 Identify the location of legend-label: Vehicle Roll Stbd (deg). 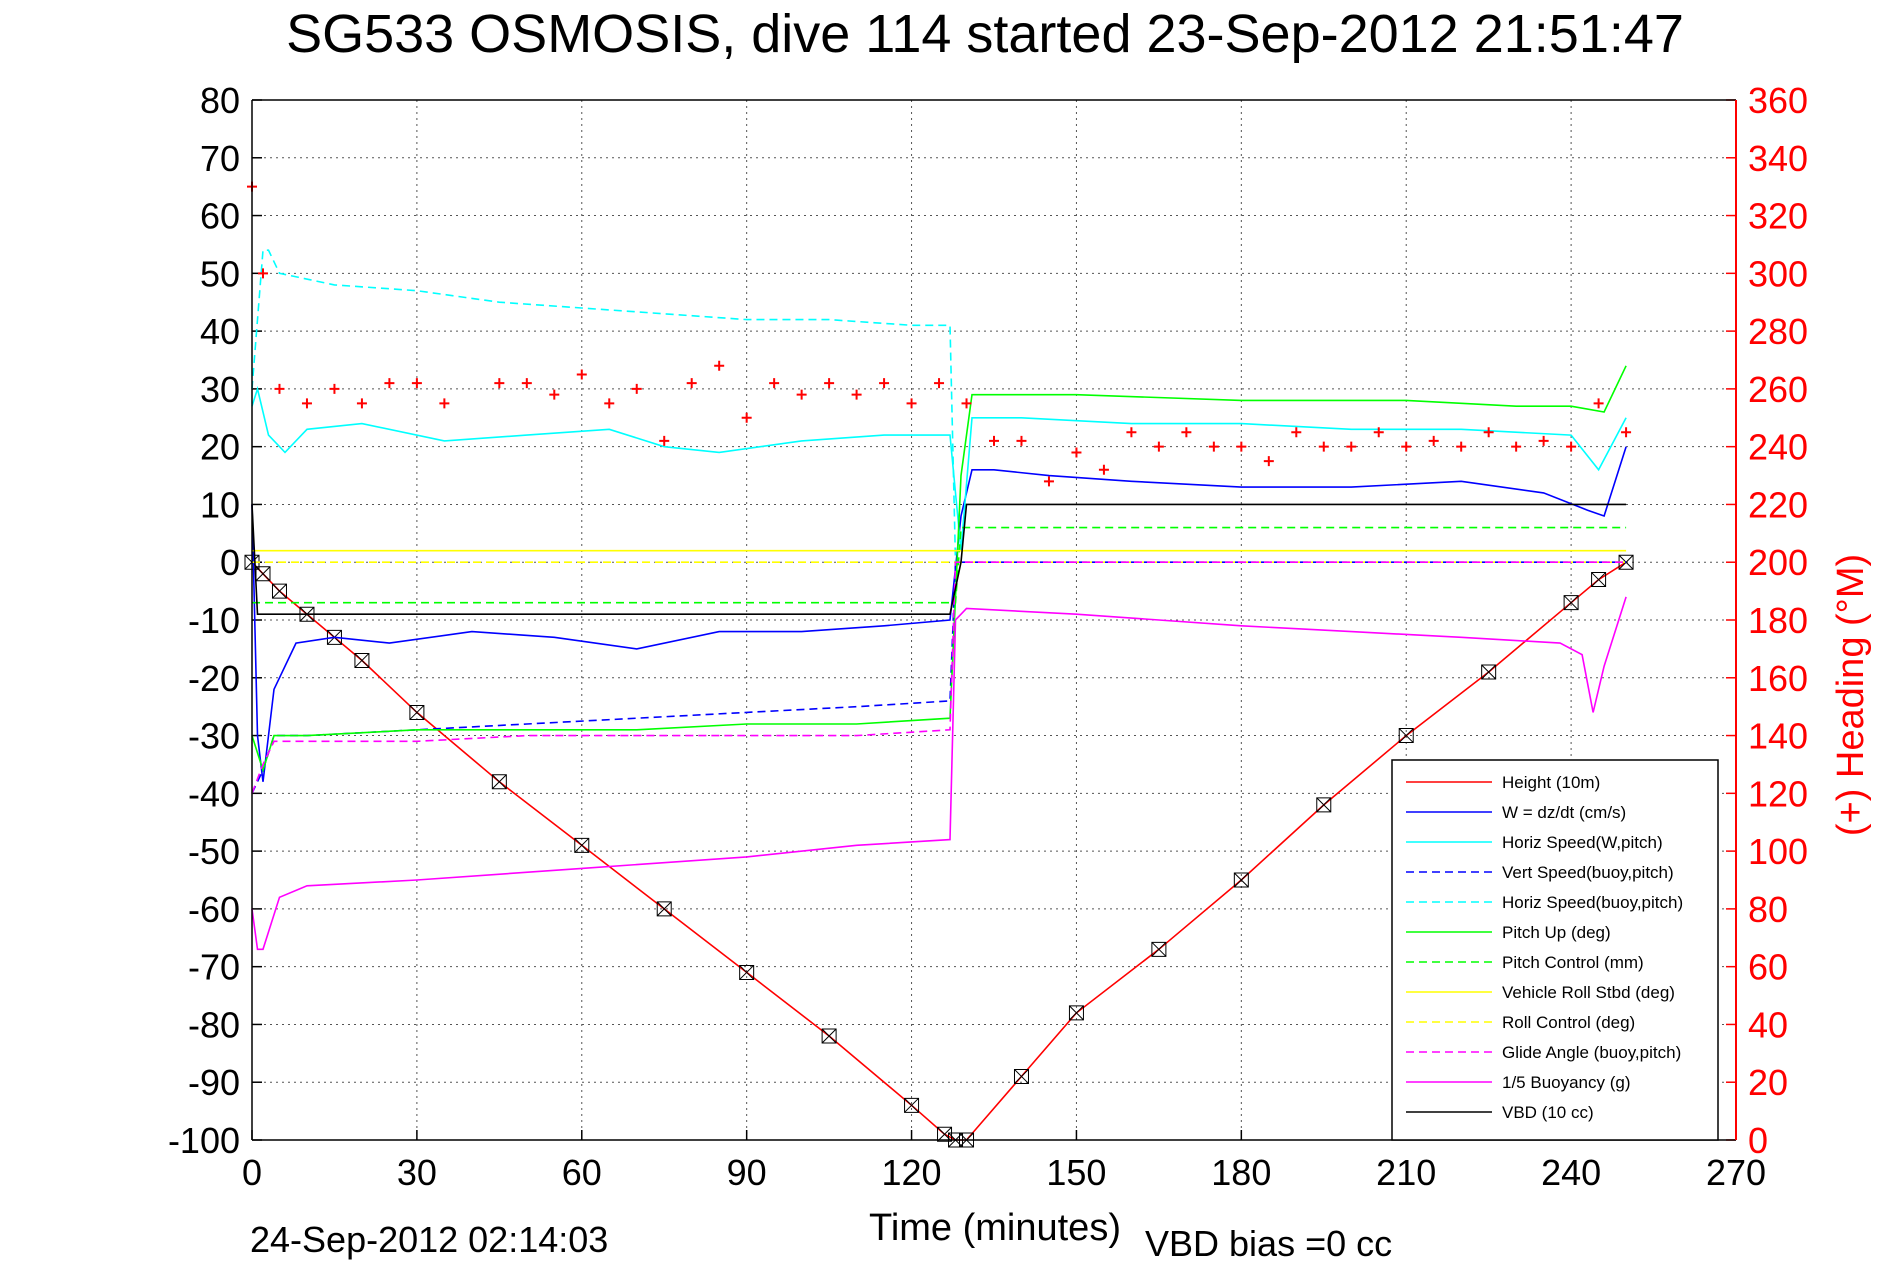
(1588, 992).